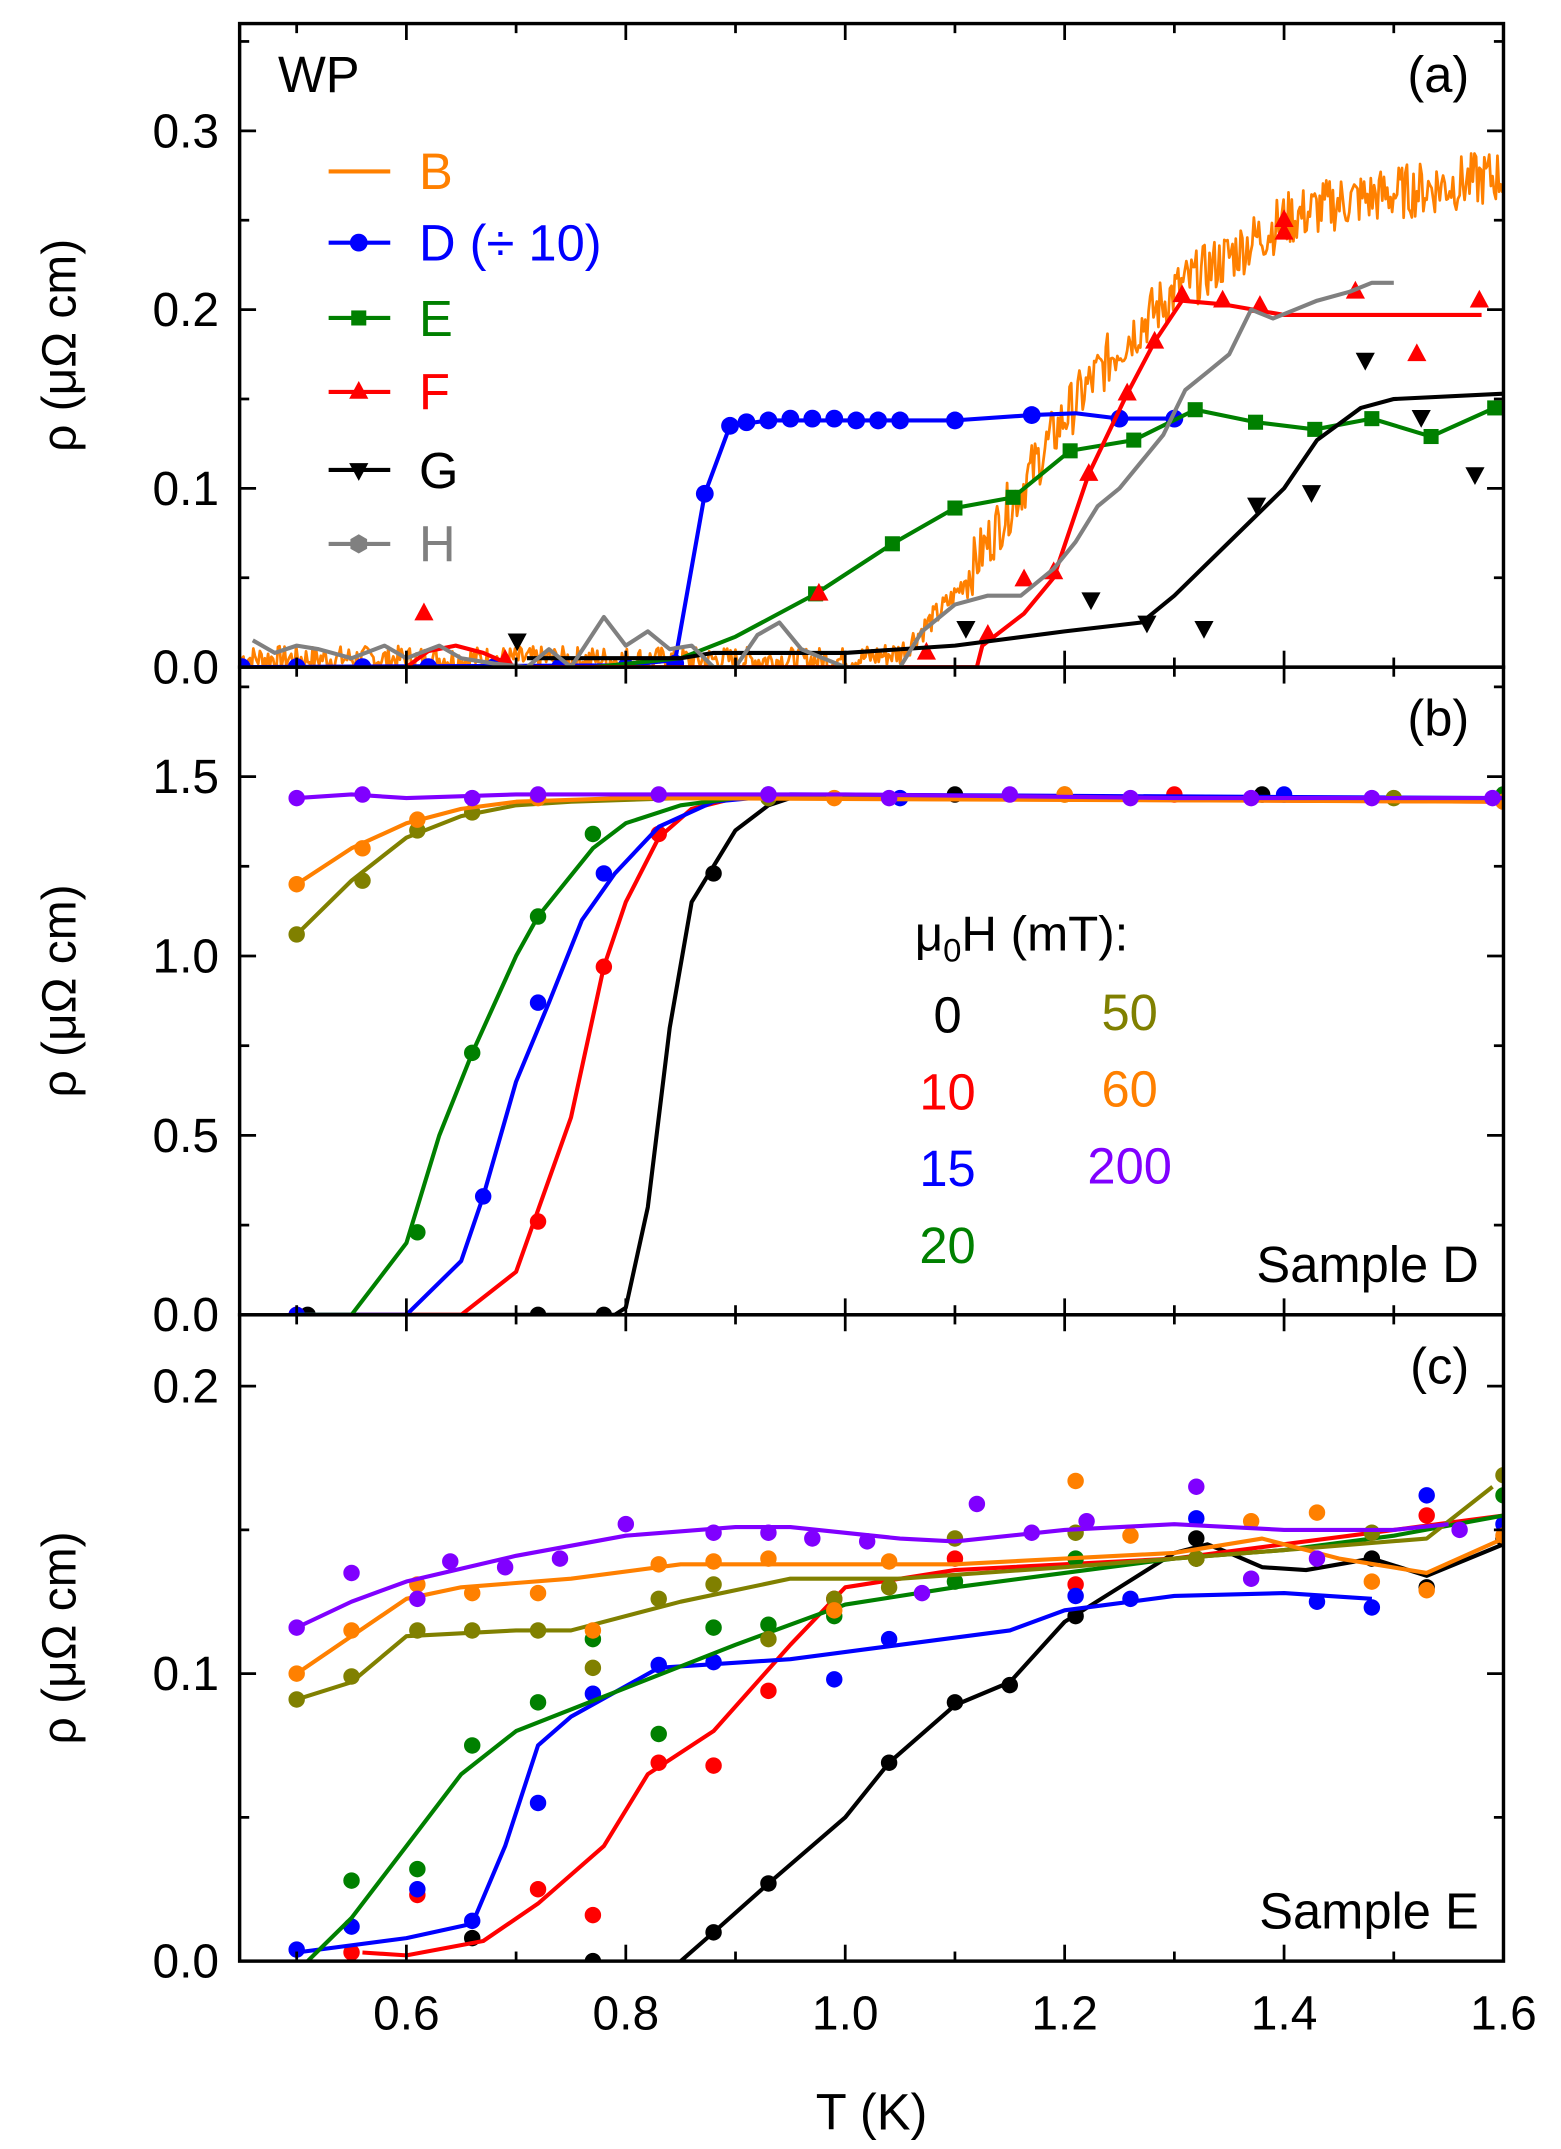 The width and height of the screenshot is (1561, 2149). Describe the element at coordinates (390, 171) in the screenshot. I see `legend-item-B: B` at that location.